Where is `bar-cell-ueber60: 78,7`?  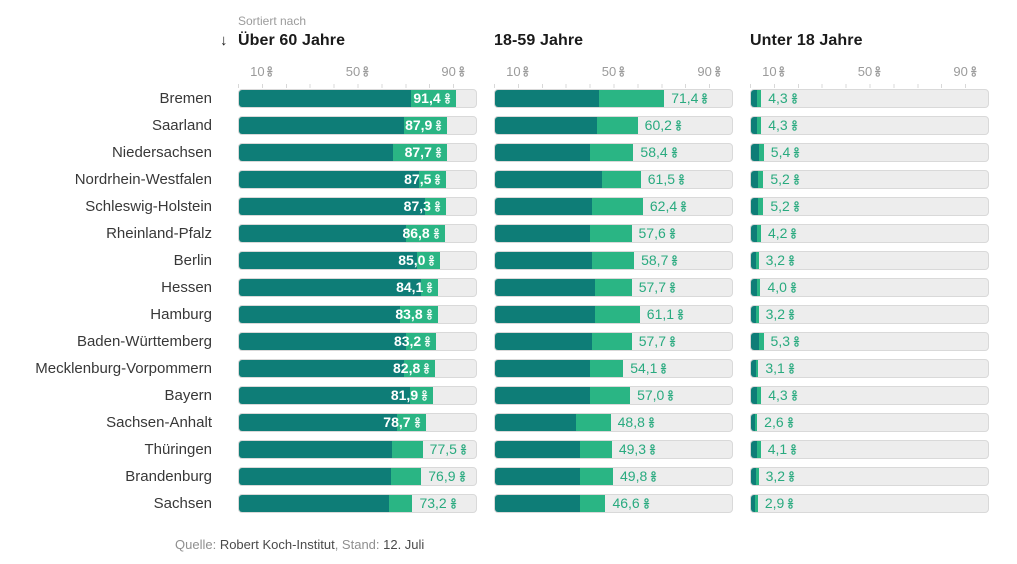
bar-cell-ueber60: 78,7 is located at coordinates (357, 422).